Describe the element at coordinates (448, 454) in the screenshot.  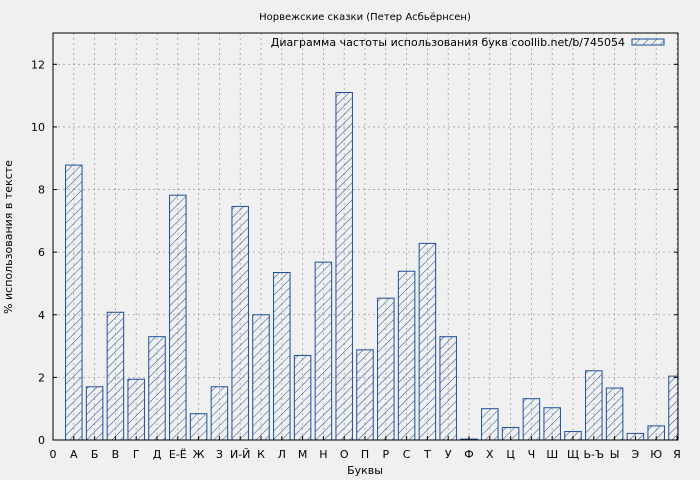
I see `x-tick-label: У` at that location.